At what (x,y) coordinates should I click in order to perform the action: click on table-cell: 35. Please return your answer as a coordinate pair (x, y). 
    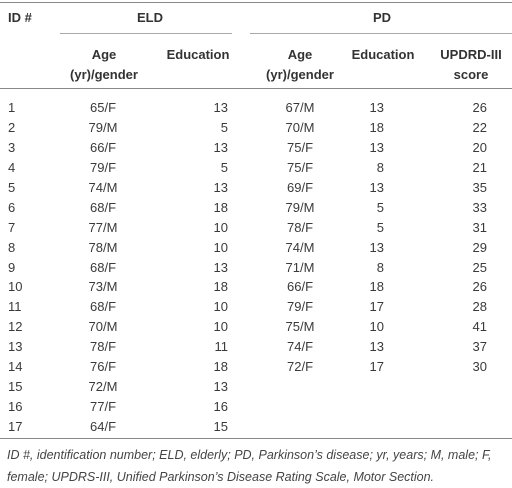
    Looking at the image, I should click on (479, 187).